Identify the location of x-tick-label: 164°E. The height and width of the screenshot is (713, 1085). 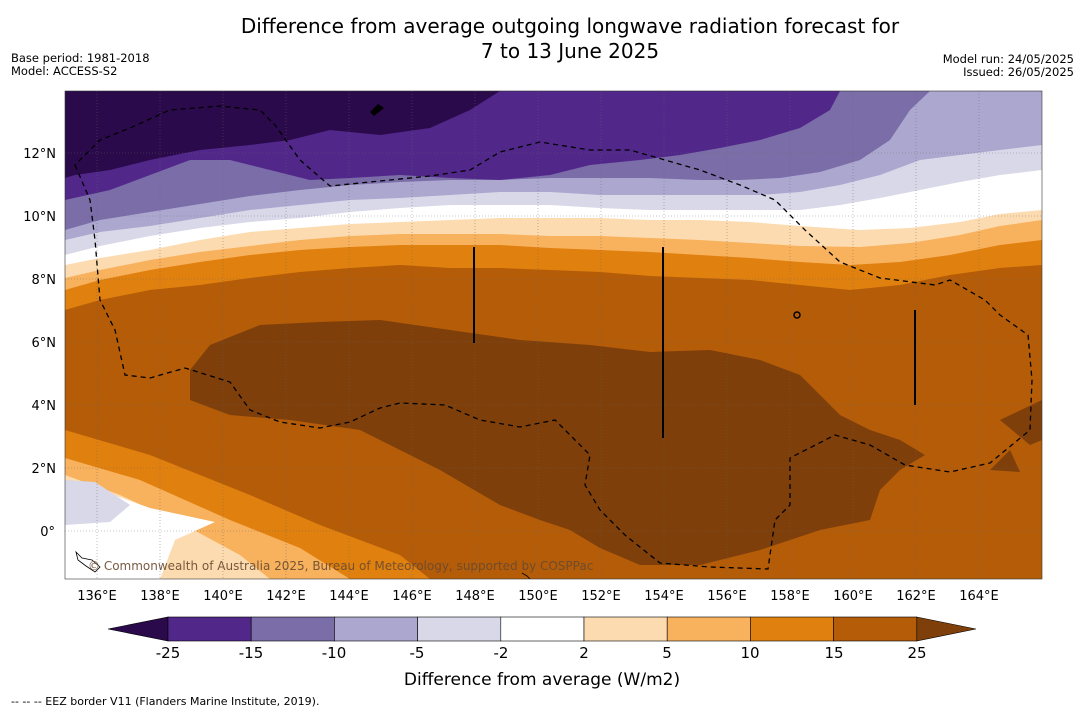
(979, 596).